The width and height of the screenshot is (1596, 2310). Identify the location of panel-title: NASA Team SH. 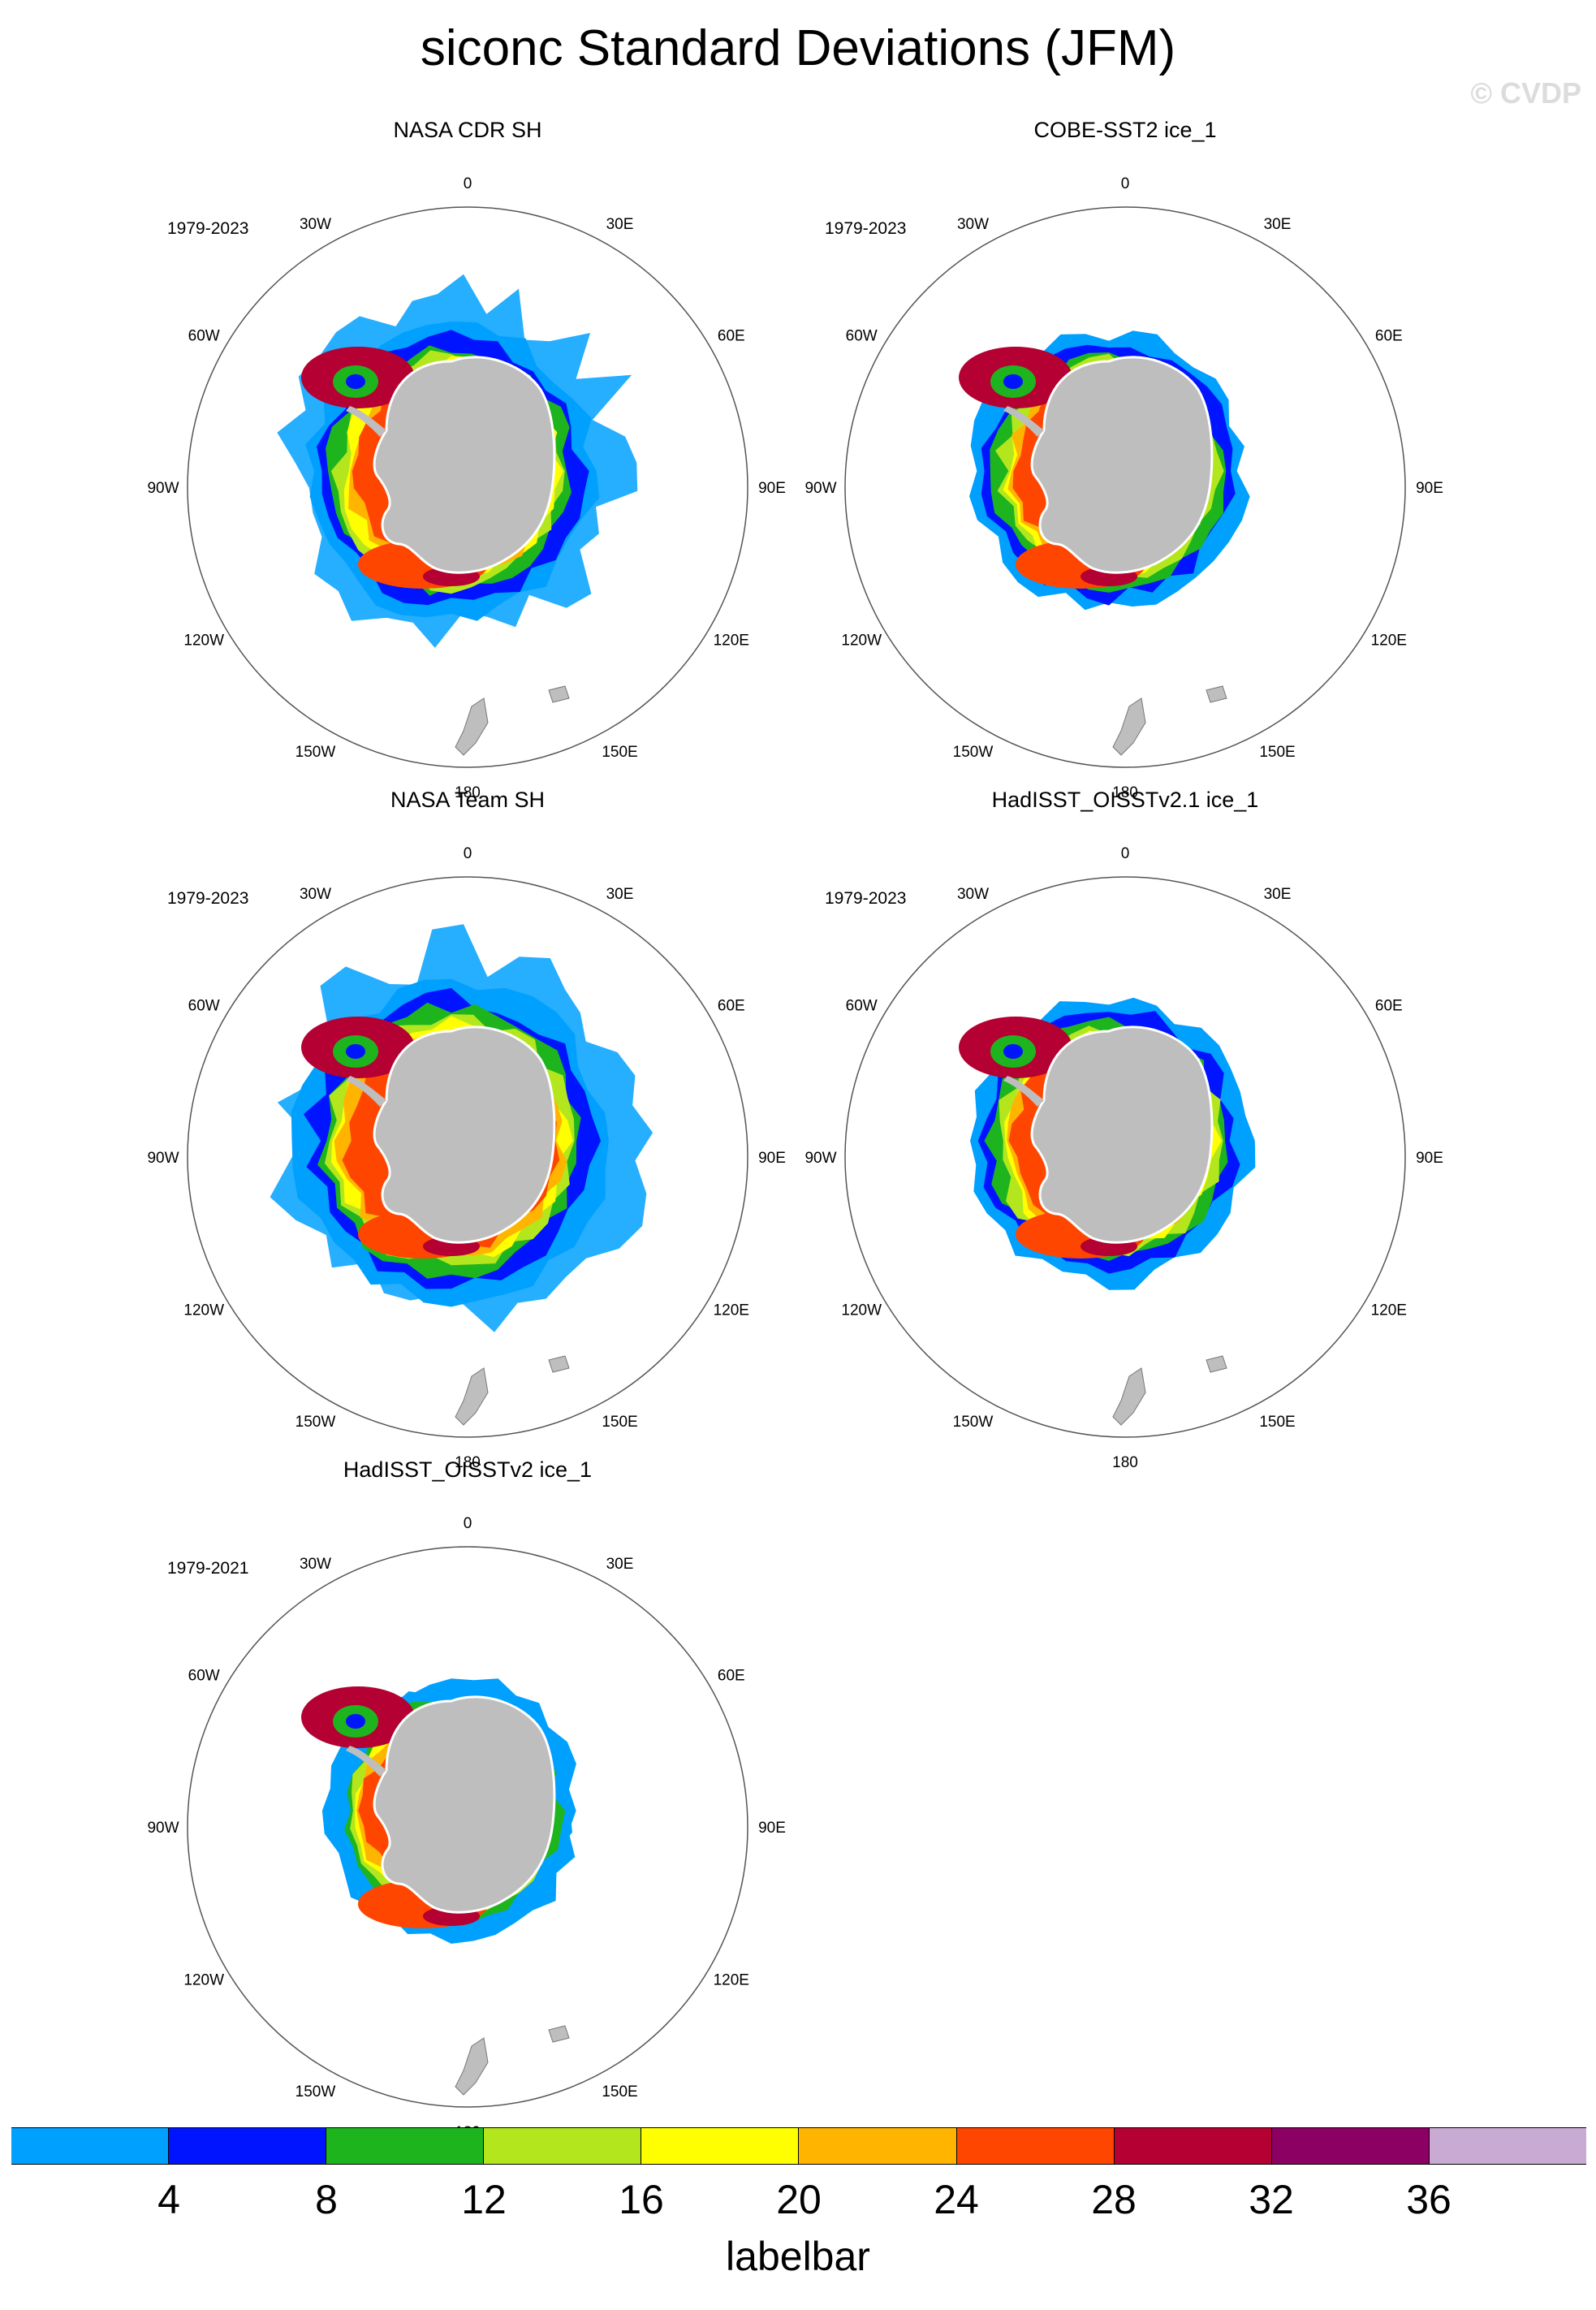
(468, 800).